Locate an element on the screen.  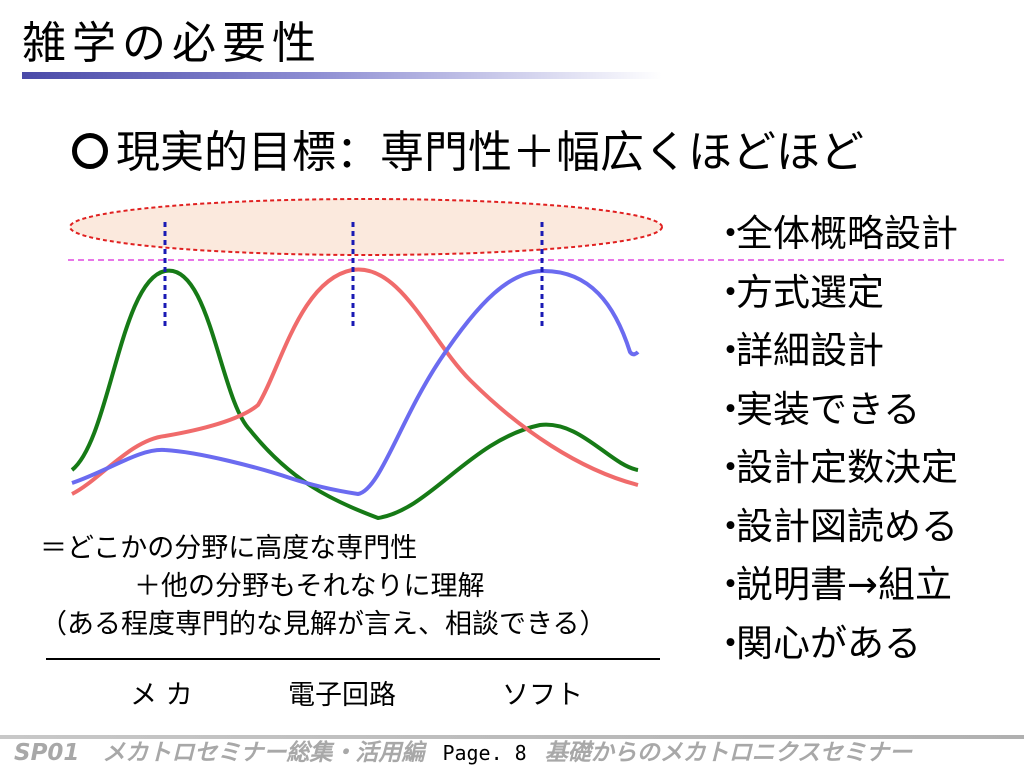
note-divider is located at coordinates (353, 659).